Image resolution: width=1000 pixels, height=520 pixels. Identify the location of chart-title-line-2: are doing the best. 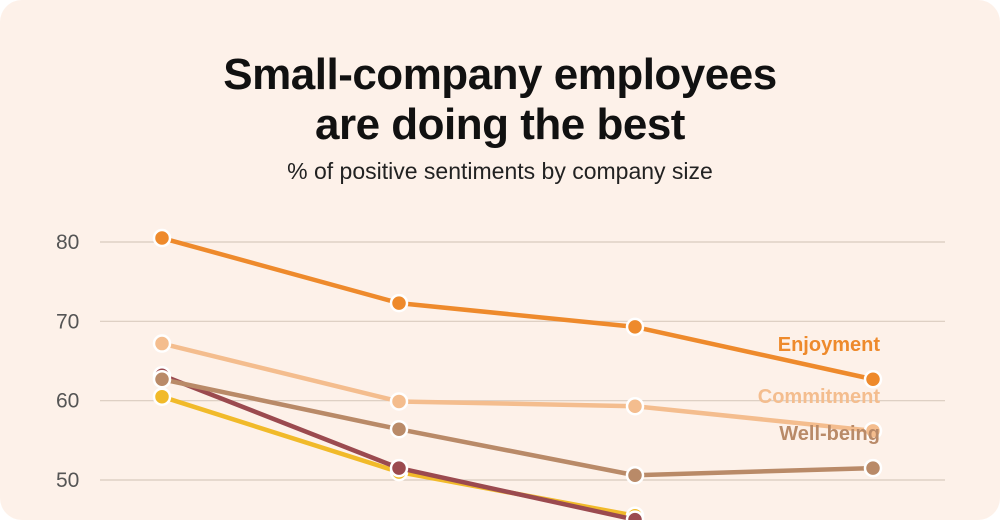
(500, 124).